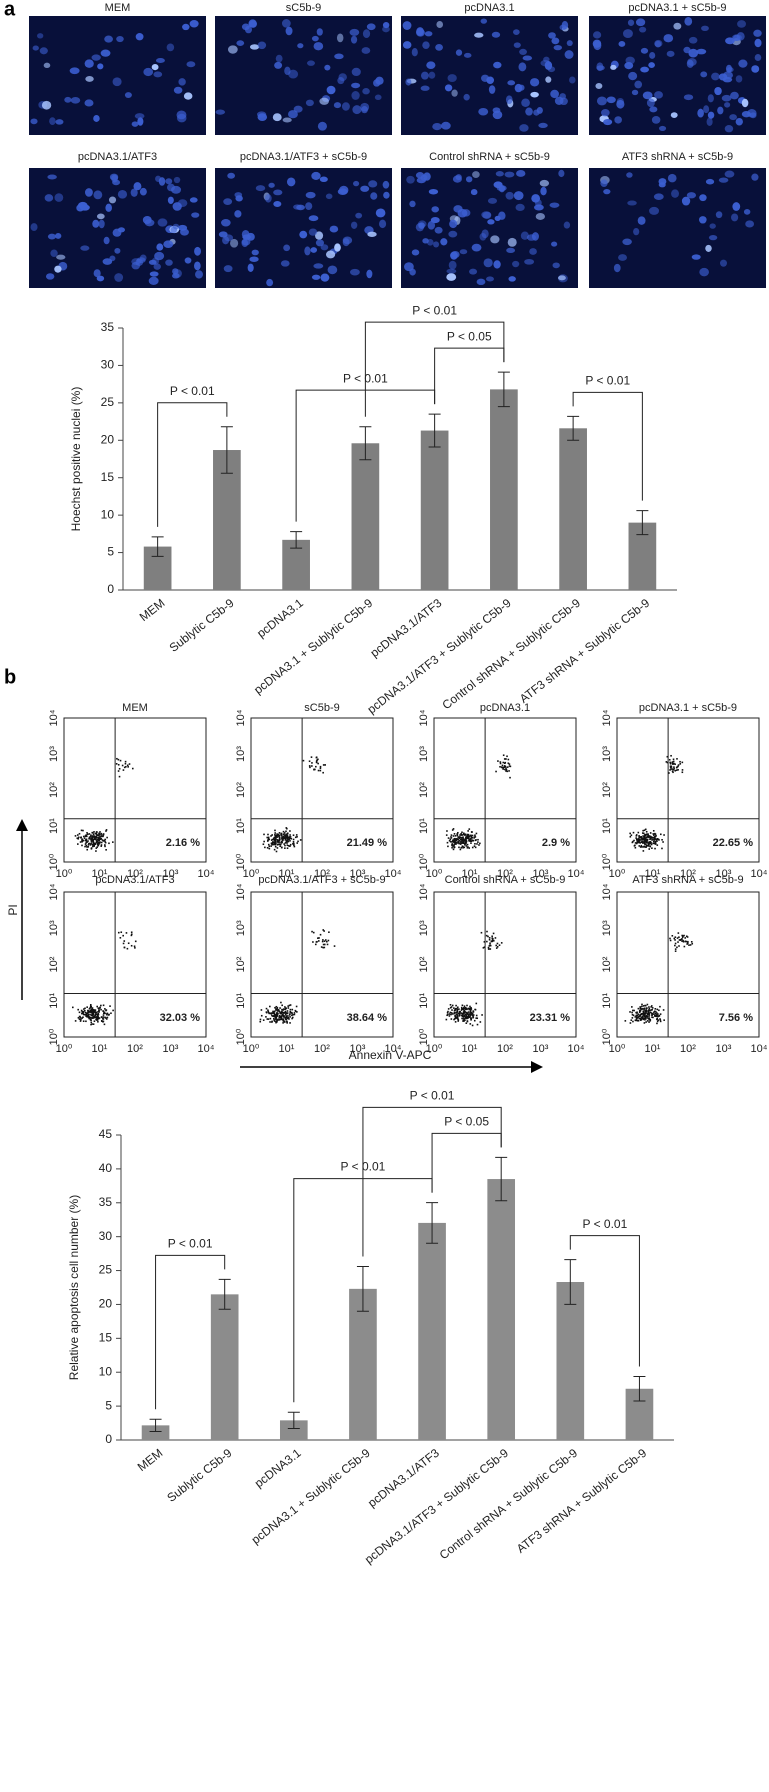 This screenshot has height=1792, width=769. What do you see at coordinates (54, 1000) in the screenshot?
I see `y-tick-label: 10¹` at bounding box center [54, 1000].